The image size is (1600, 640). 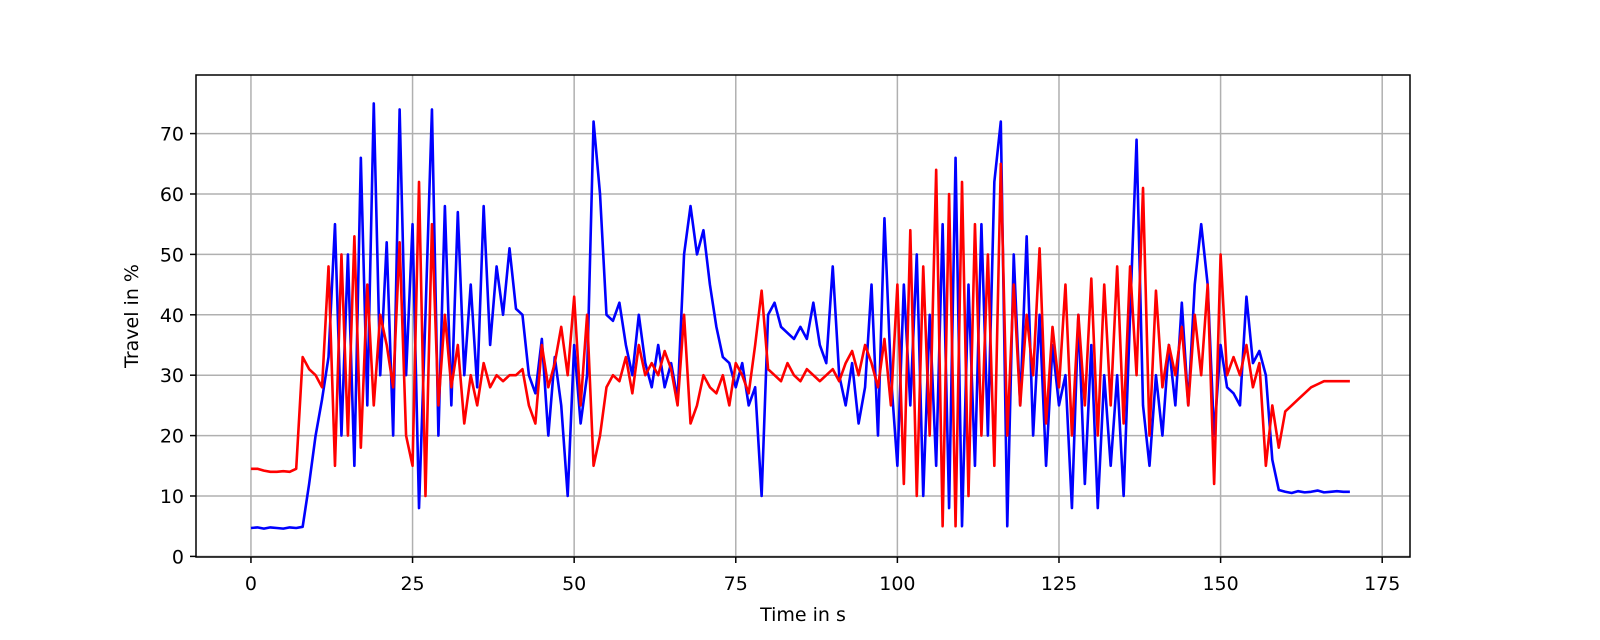 I want to click on y-tick-label: 40, so click(x=172, y=316).